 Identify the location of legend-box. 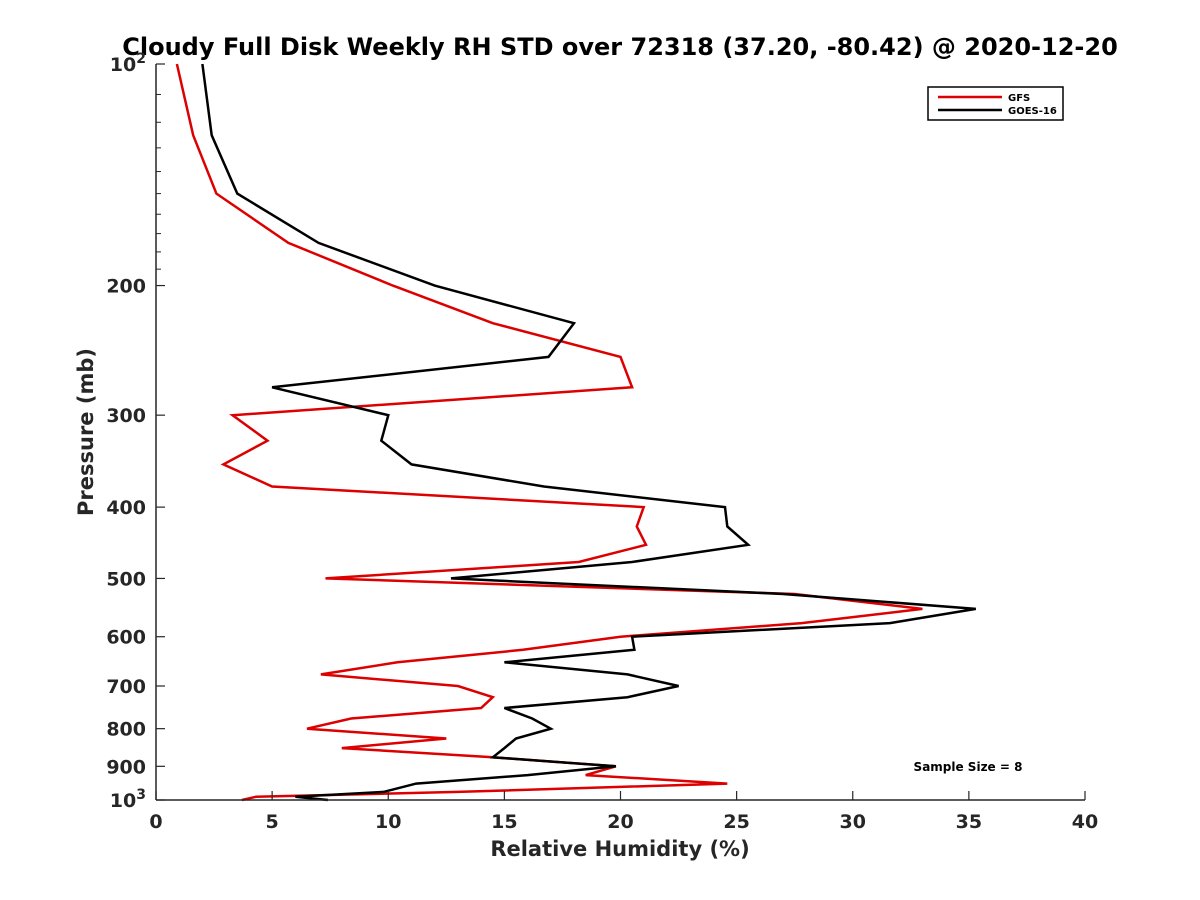
(995, 103).